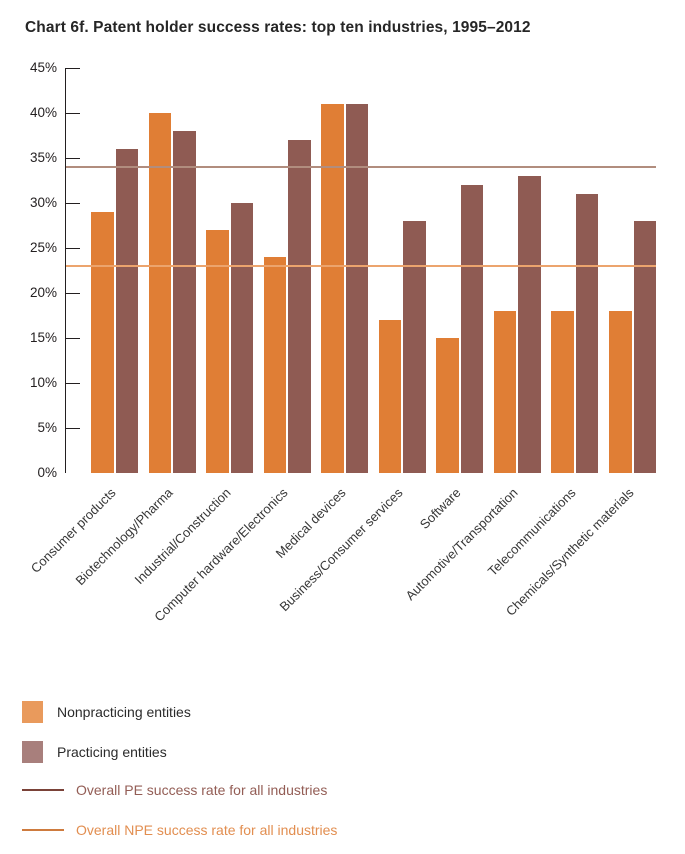  I want to click on npe-legend-swatch, so click(32, 712).